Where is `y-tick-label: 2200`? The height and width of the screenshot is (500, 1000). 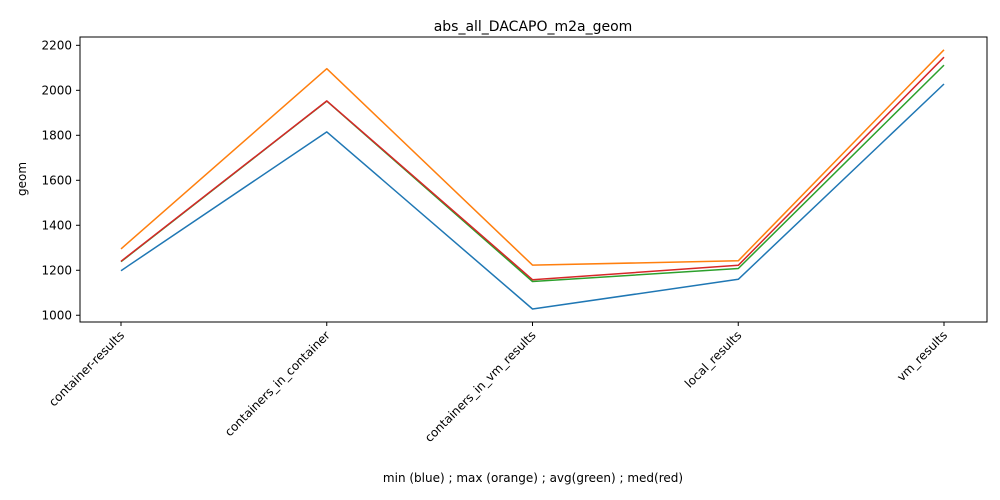 y-tick-label: 2200 is located at coordinates (56, 45).